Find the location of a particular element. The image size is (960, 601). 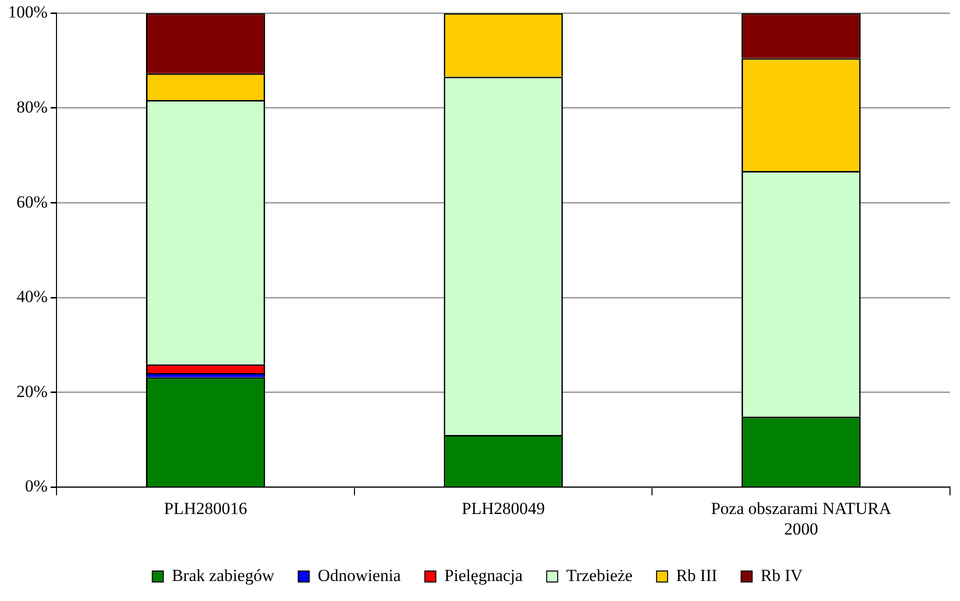

y-tick-label: 60% is located at coordinates (32, 202).